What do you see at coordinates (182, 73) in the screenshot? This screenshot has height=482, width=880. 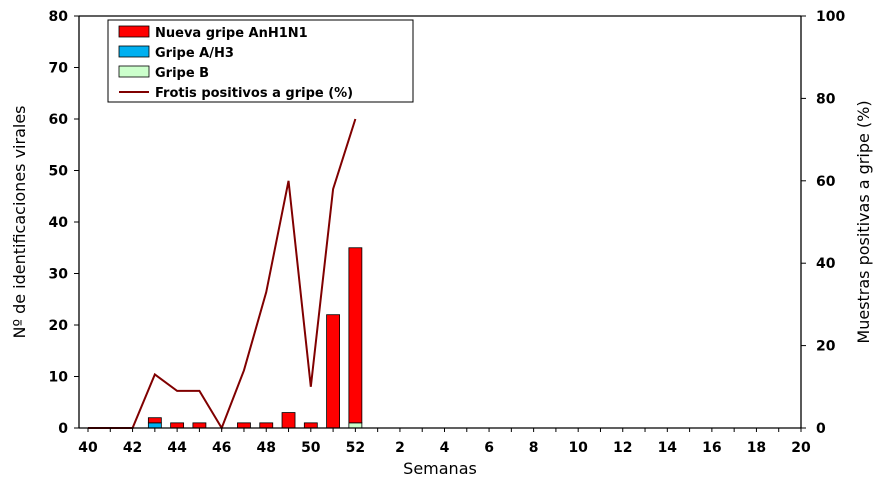 I see `legend-label-b: Gripe B` at bounding box center [182, 73].